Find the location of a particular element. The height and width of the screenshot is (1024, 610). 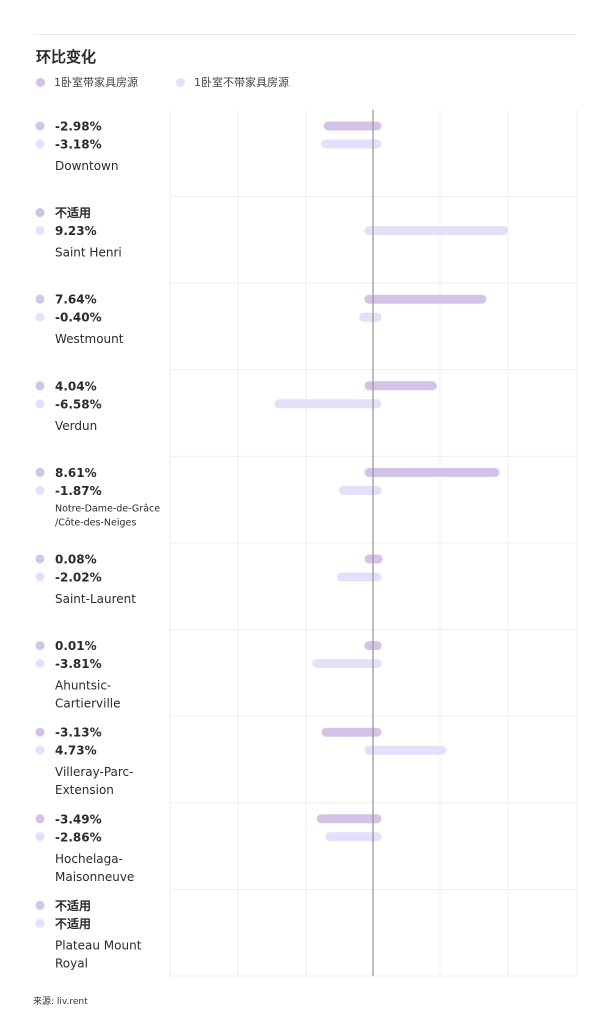

chart-title: 环比变化 is located at coordinates (66, 57).